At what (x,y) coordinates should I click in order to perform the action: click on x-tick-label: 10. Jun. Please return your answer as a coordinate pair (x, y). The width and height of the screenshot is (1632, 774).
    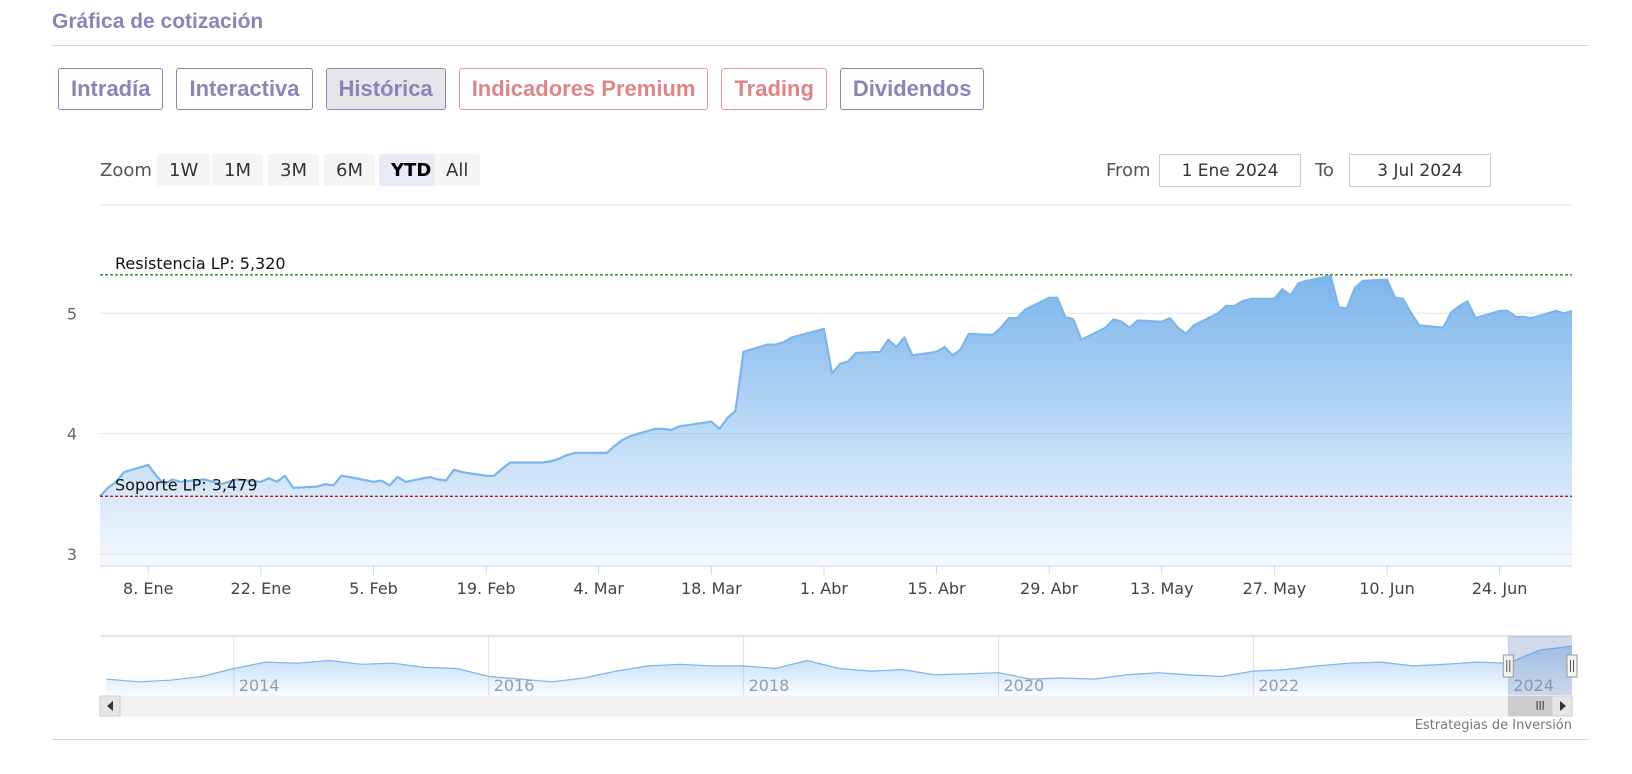
    Looking at the image, I should click on (1387, 588).